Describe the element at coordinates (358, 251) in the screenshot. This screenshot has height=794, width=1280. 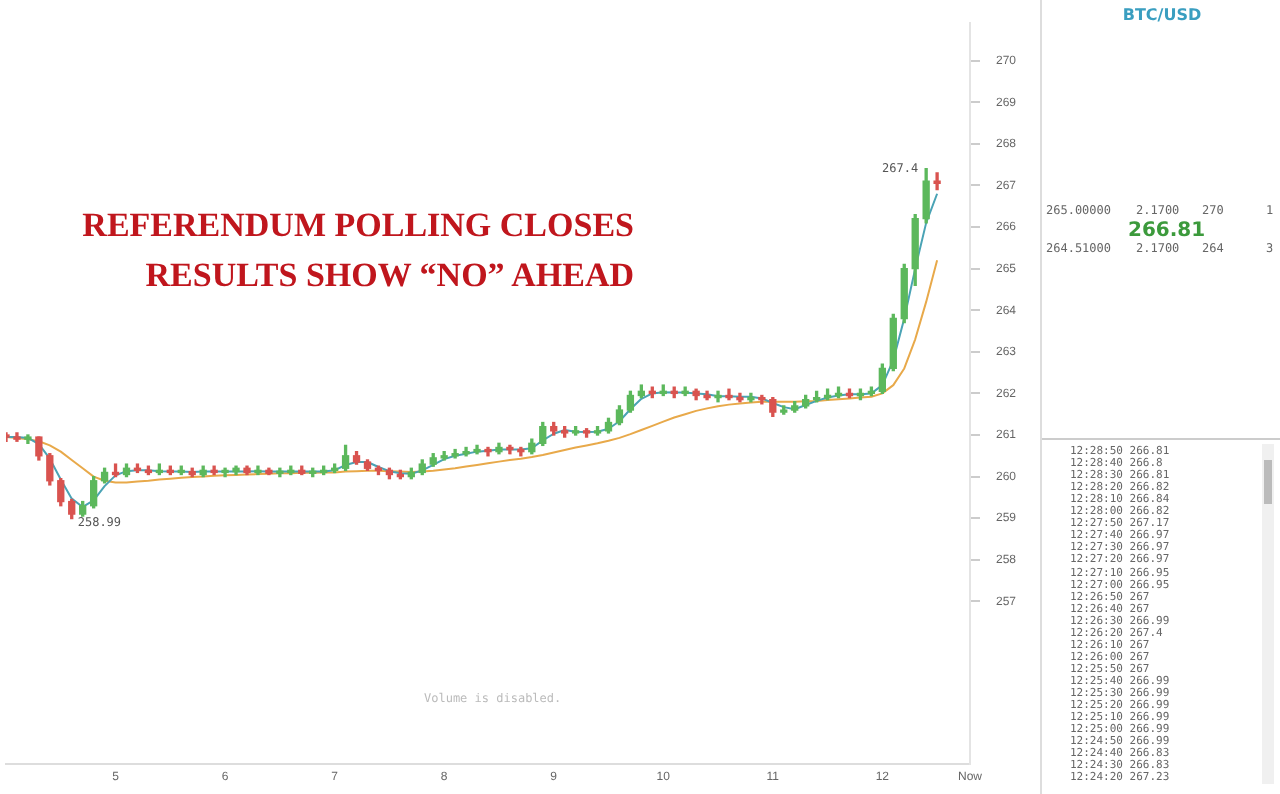
I see `annotation: REFERENDUM POLLING CLOSES RESULTS SHOW “NO” AHEAD` at that location.